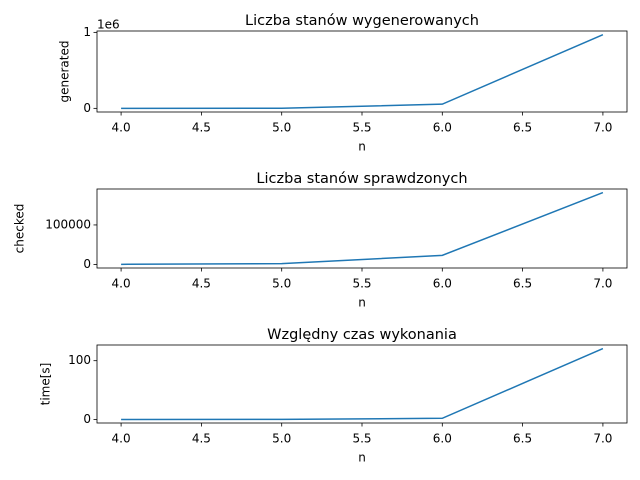  Describe the element at coordinates (362, 335) in the screenshot. I see `chart-title: Względny czas wykonania` at that location.